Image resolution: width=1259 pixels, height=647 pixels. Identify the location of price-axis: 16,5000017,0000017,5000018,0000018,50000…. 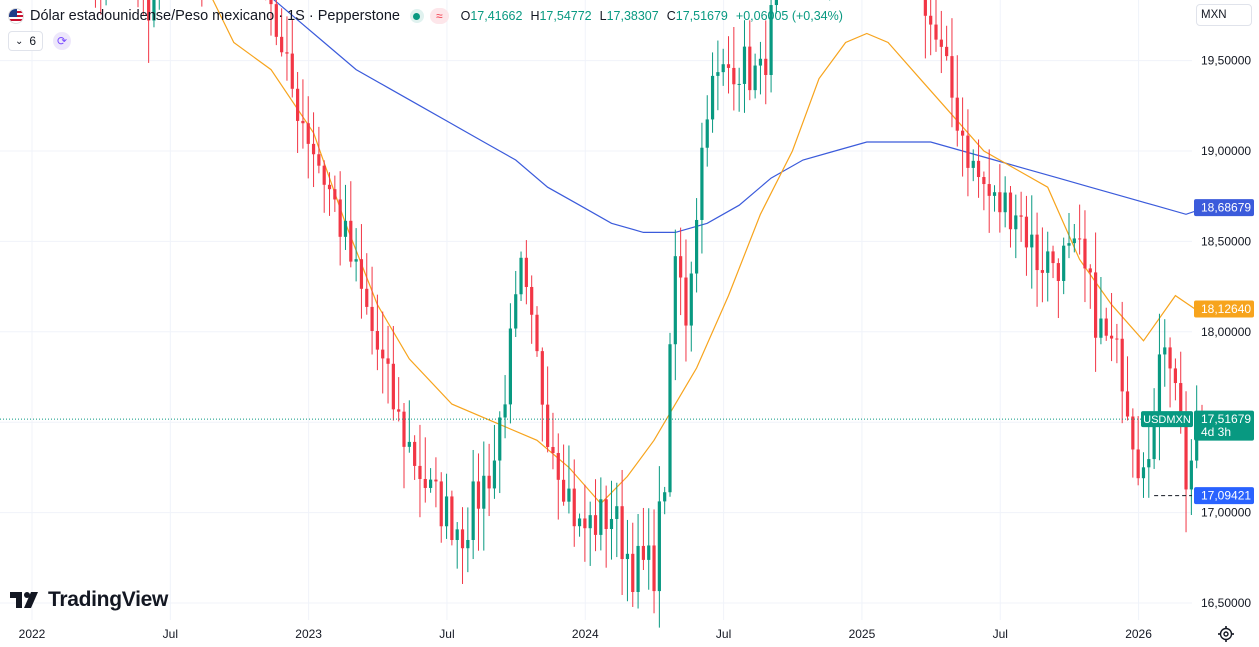
(1224, 305).